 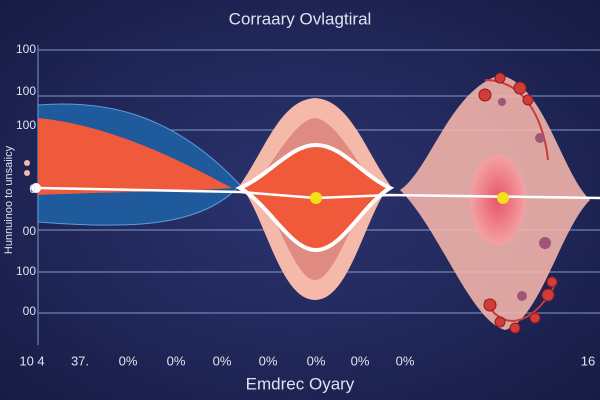 What do you see at coordinates (588, 360) in the screenshot?
I see `x-label: 16` at bounding box center [588, 360].